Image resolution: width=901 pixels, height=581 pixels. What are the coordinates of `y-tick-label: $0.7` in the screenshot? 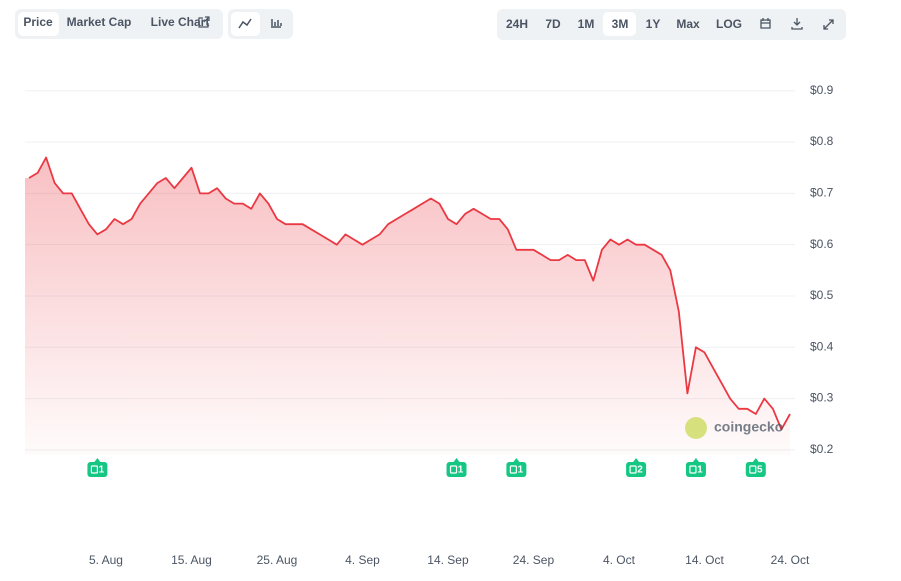 It's located at (822, 193).